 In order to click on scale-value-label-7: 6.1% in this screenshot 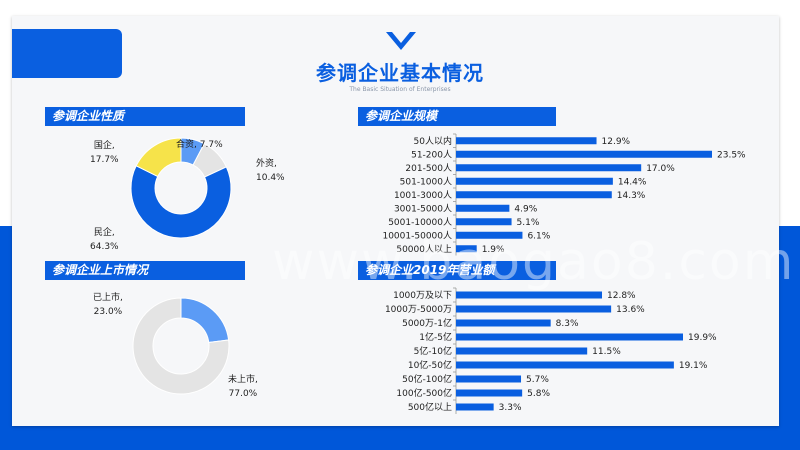, I will do `click(538, 236)`.